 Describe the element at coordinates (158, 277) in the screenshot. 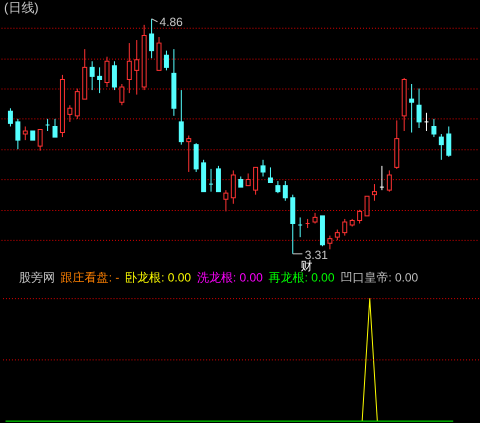

I see `text: 卧龙根: 0.00` at that location.